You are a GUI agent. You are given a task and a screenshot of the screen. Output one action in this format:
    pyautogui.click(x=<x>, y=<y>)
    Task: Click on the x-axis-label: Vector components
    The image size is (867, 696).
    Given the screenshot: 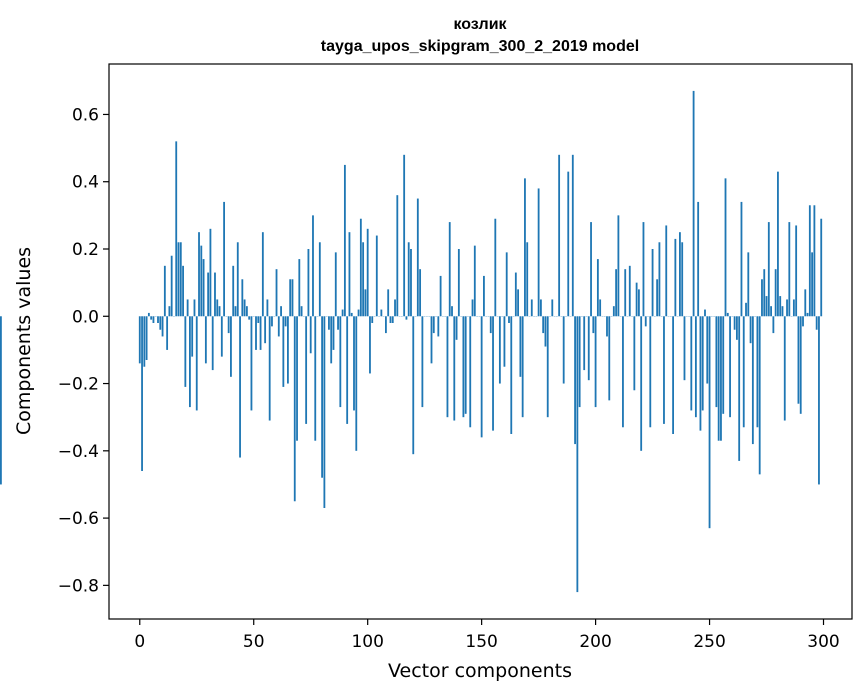 What is the action you would take?
    pyautogui.click(x=480, y=671)
    